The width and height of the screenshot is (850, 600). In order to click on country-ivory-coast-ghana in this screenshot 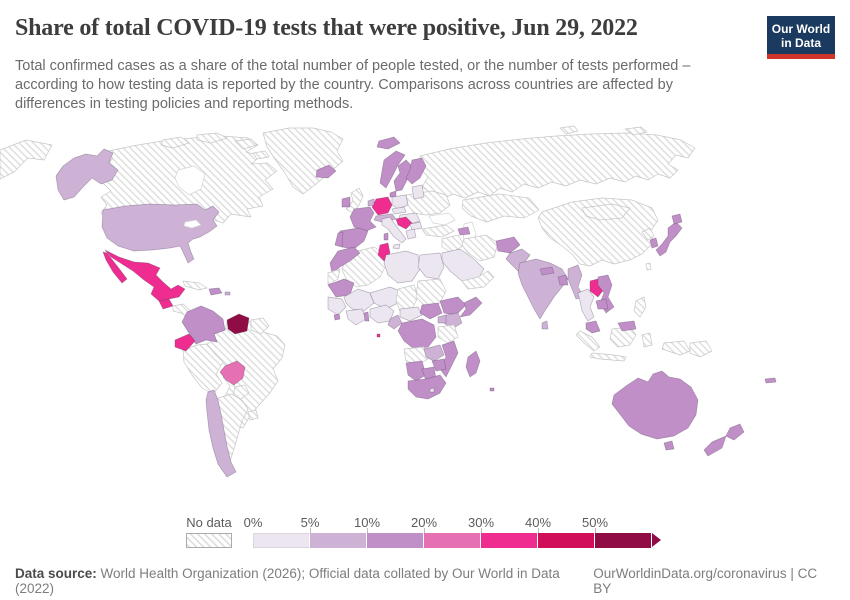, I will do `click(356, 317)`.